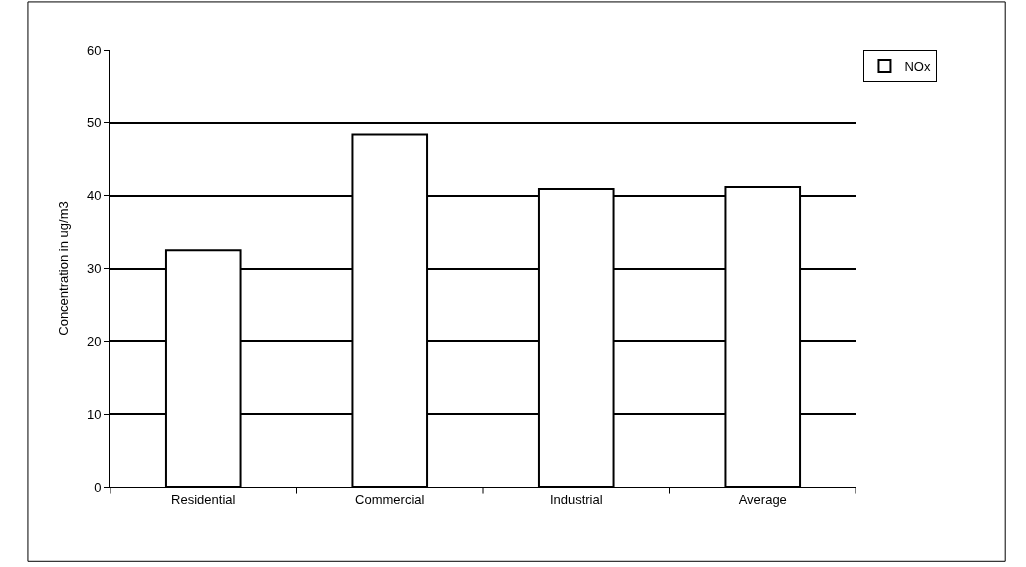 The image size is (1026, 567). Describe the element at coordinates (94, 341) in the screenshot. I see `y-tick-label: 20` at that location.